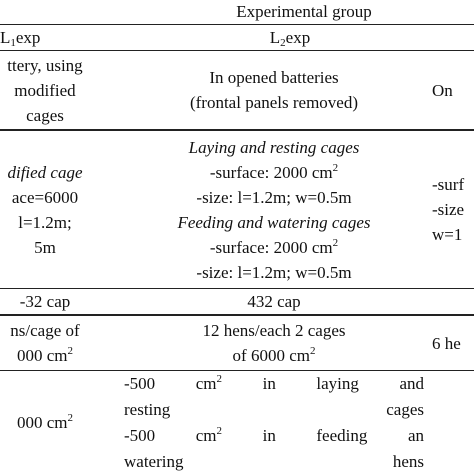  I want to click on italic-text: Feeding and watering cages, so click(274, 222).